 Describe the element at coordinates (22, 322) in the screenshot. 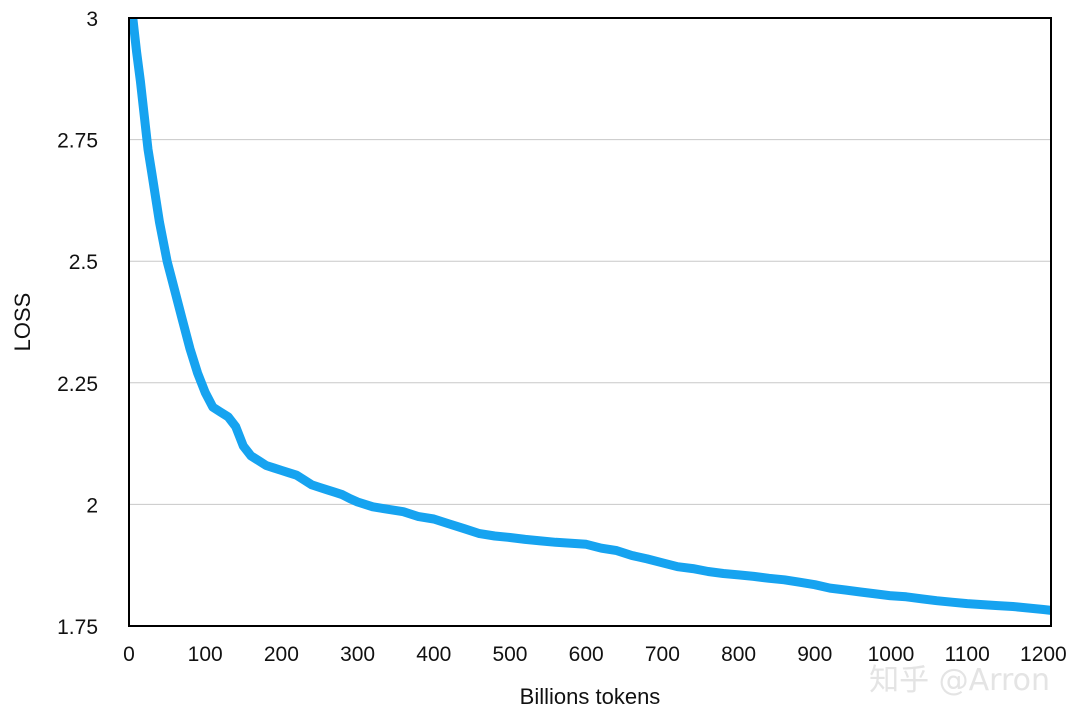

I see `y-axis-title: LOSS` at that location.